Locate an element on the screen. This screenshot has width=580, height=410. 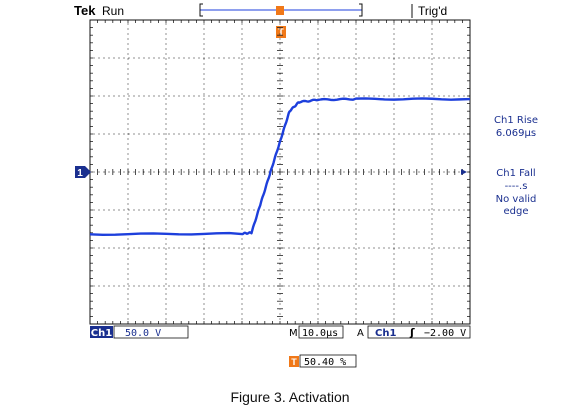
trigger-status: Trig'd is located at coordinates (432, 11).